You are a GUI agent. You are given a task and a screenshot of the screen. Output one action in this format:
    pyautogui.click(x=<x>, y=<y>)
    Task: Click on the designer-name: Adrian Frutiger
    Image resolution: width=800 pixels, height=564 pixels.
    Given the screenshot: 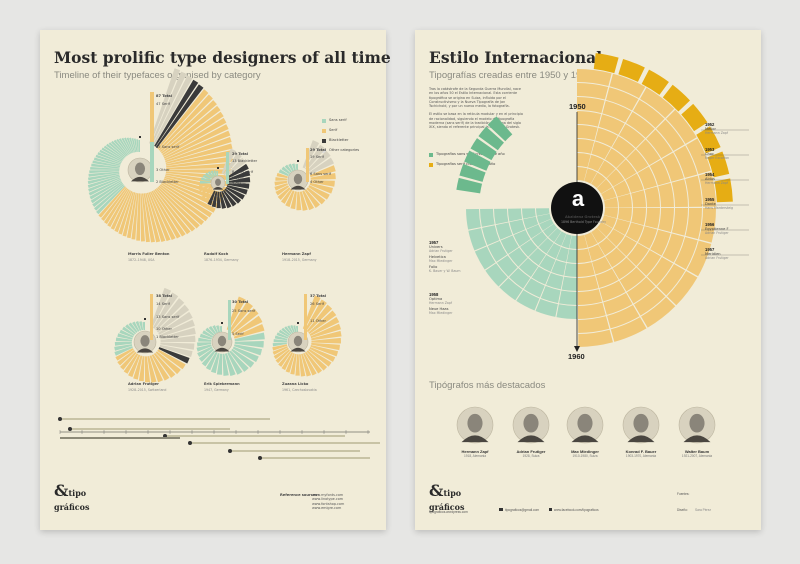 What is the action you would take?
    pyautogui.click(x=143, y=384)
    